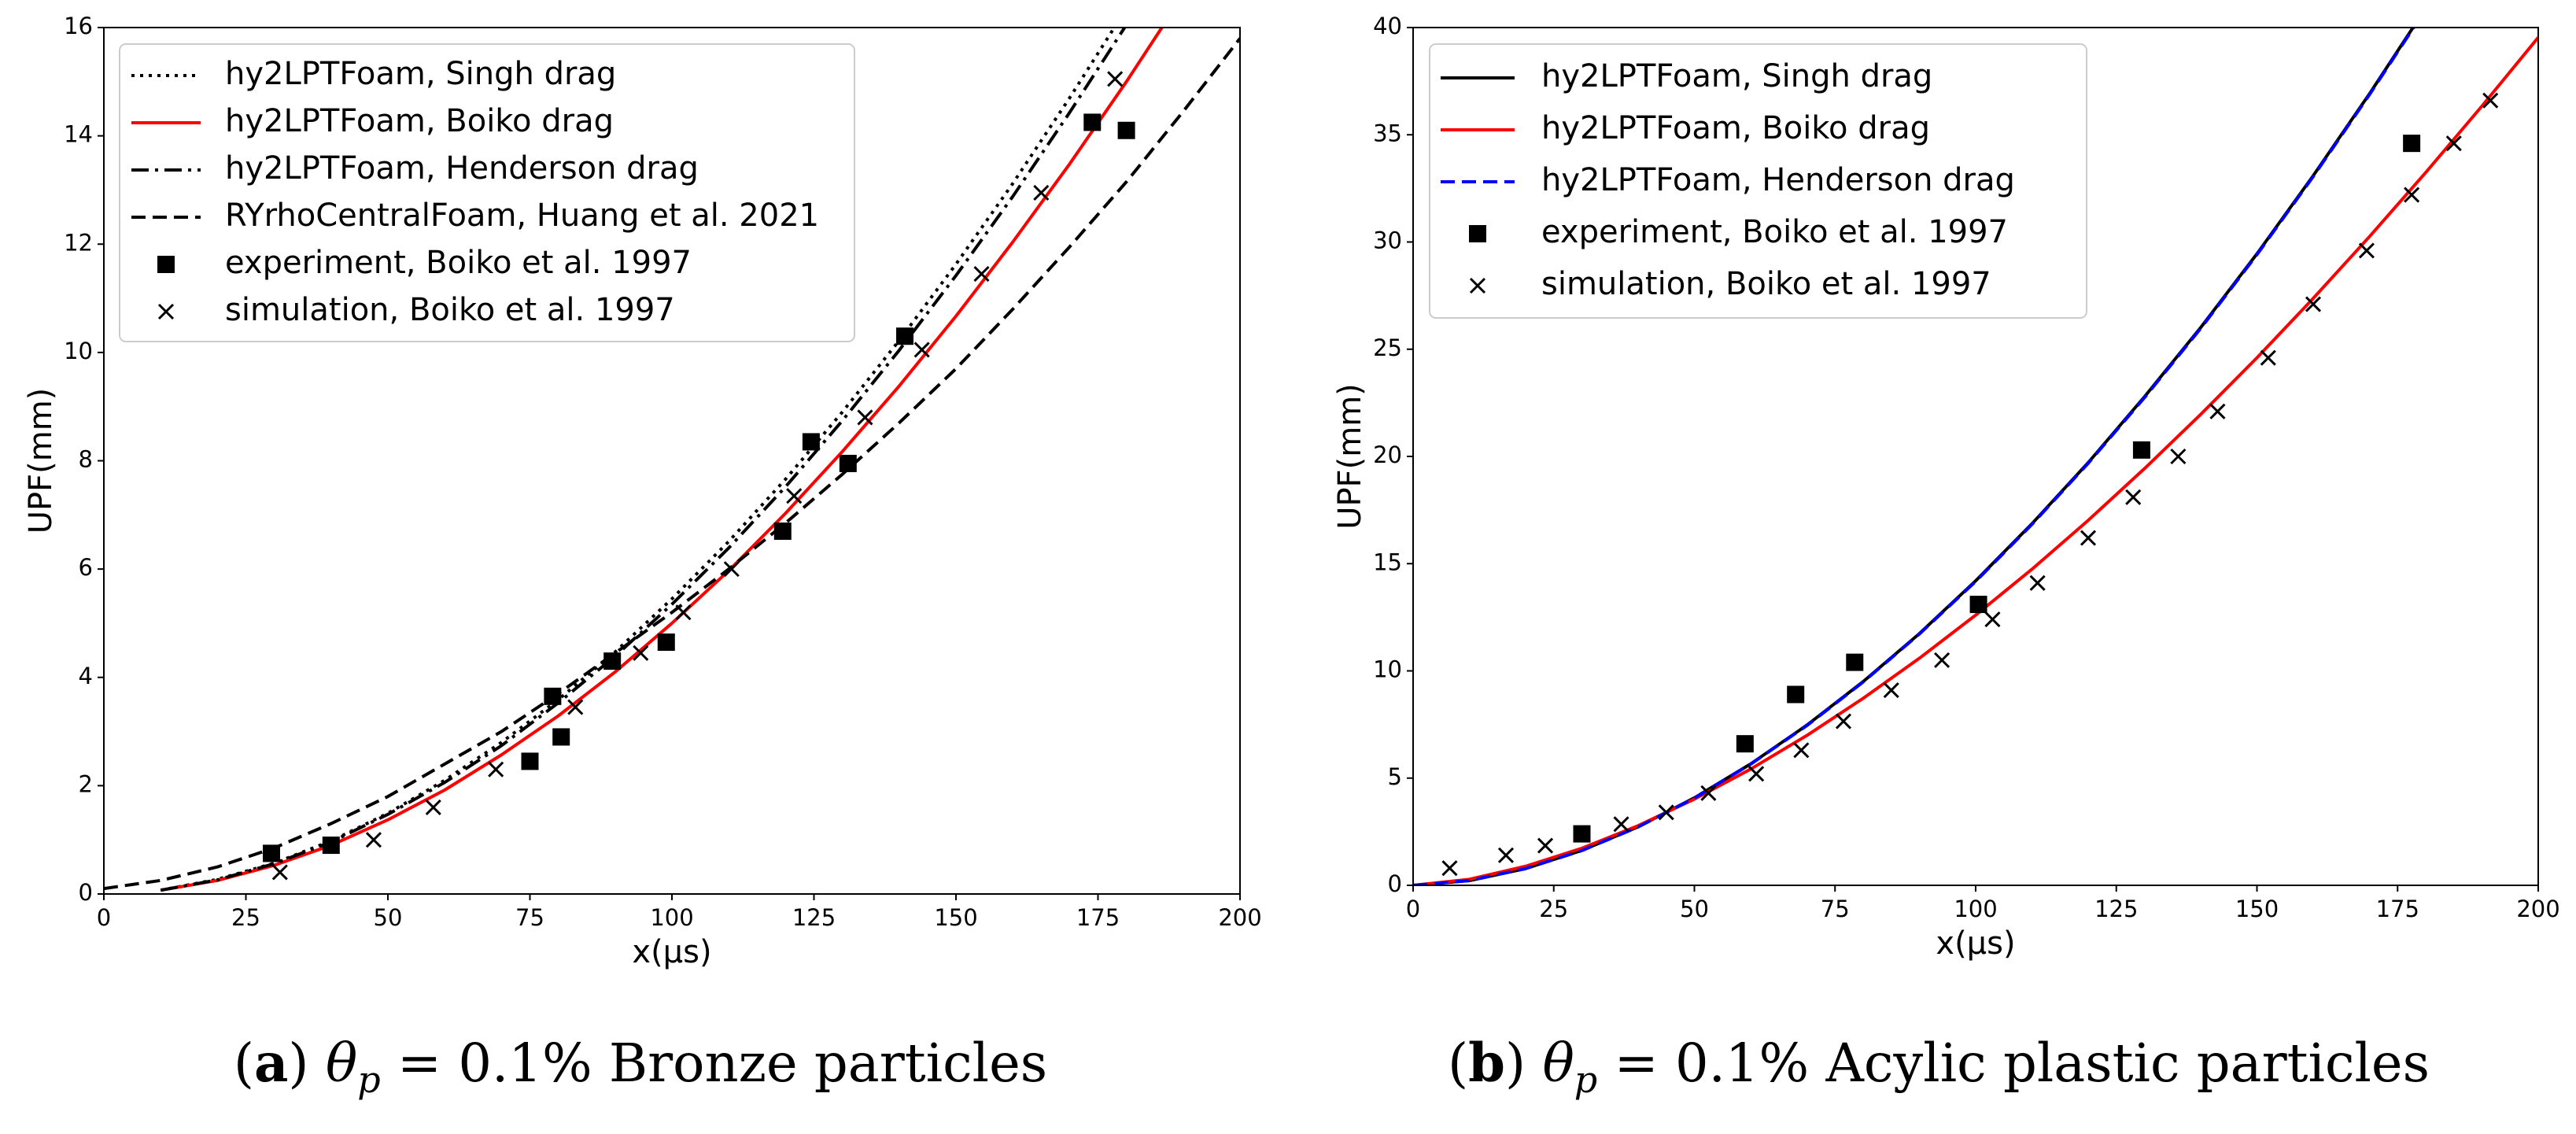 The width and height of the screenshot is (2576, 1134). I want to click on legend-label: simulation, Boiko et al. 1997, so click(1766, 284).